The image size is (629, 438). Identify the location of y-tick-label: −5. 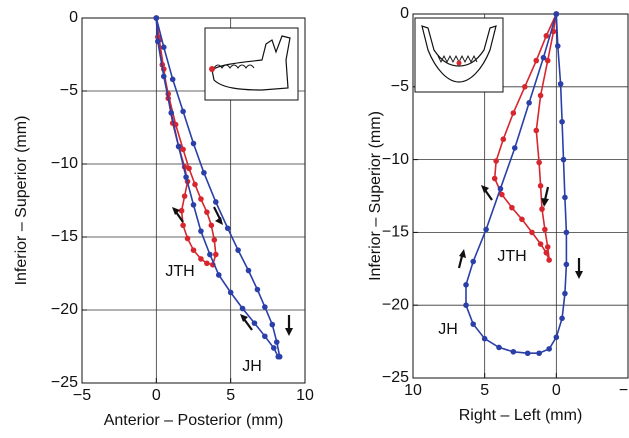
(69, 90).